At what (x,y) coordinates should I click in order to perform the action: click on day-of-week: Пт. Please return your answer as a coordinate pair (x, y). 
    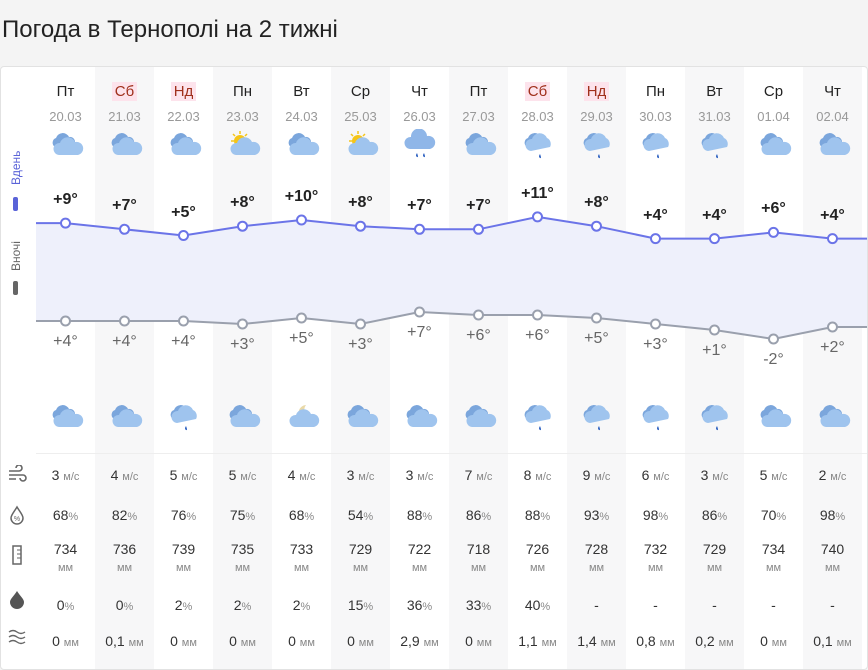
    Looking at the image, I should click on (478, 91).